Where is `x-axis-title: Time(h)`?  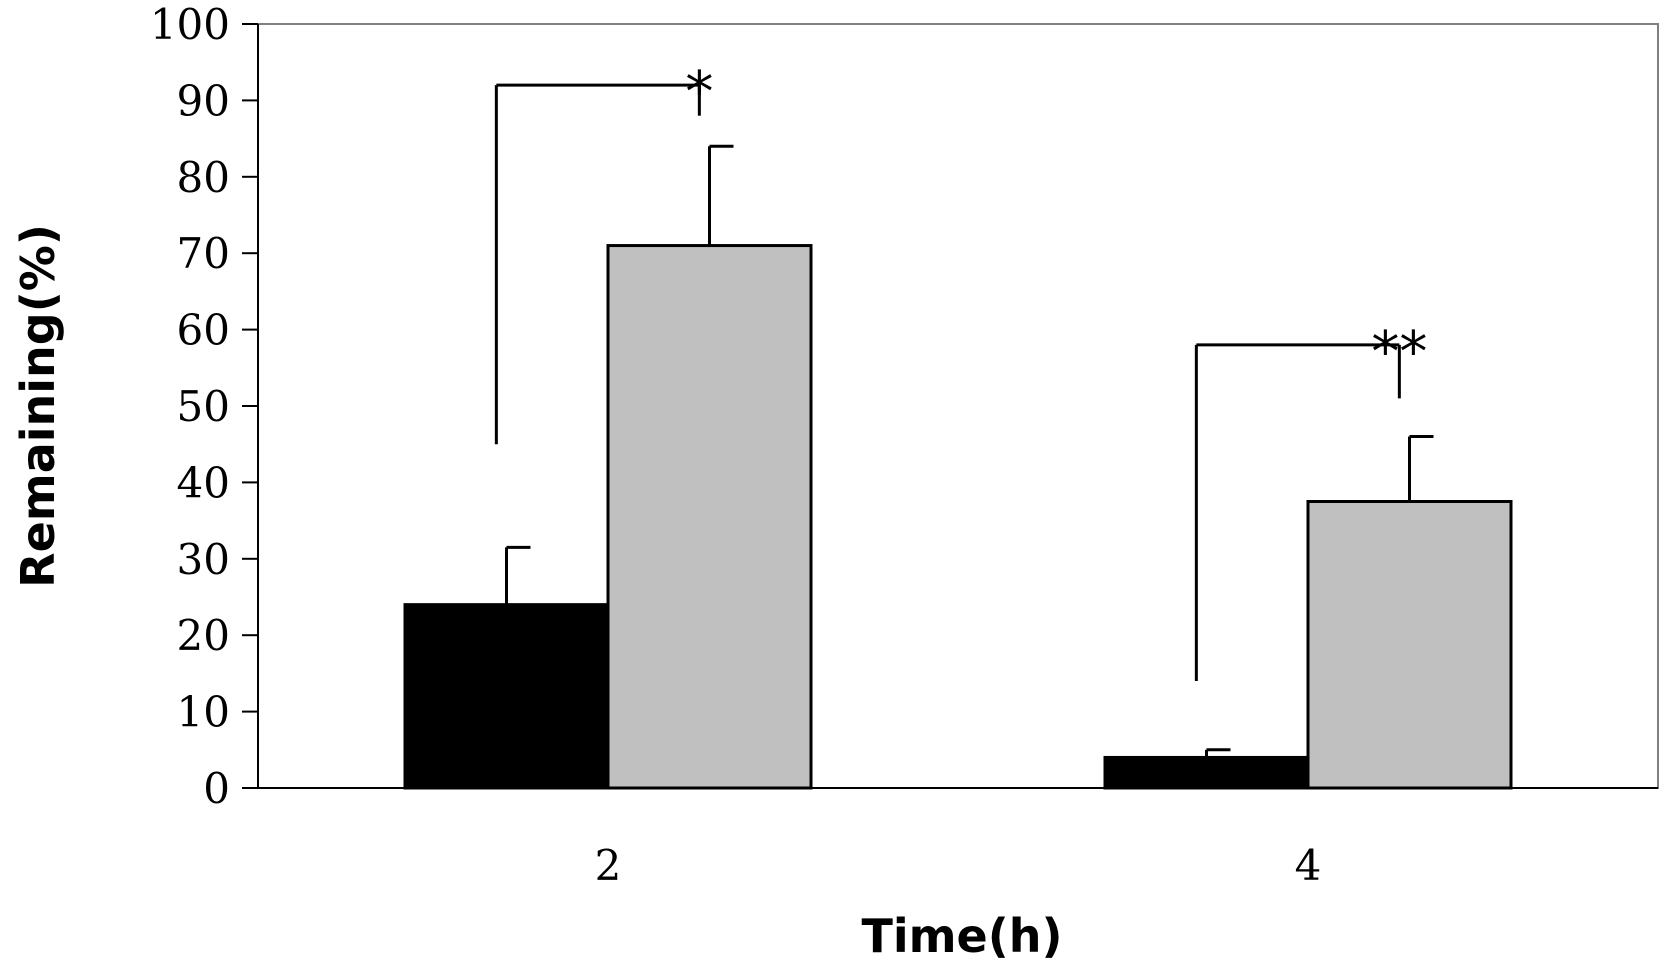
x-axis-title: Time(h) is located at coordinates (961, 936).